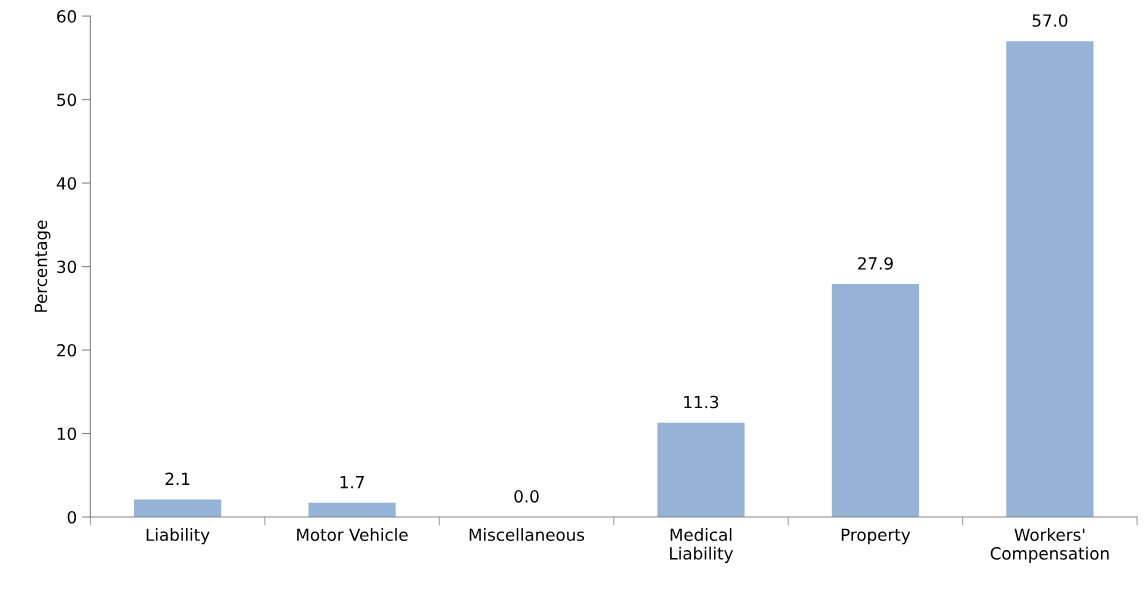 This screenshot has height=597, width=1144. Describe the element at coordinates (67, 16) in the screenshot. I see `y-tick-label: 60` at that location.